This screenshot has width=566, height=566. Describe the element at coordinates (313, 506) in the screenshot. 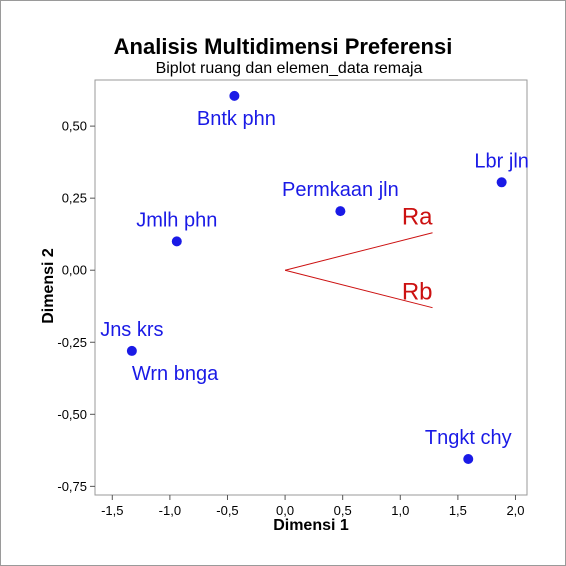

I see `x-axis-ticks: -1,5 -1,0 -0,5 0,0 0,5 1,0 1,5 2,0` at that location.